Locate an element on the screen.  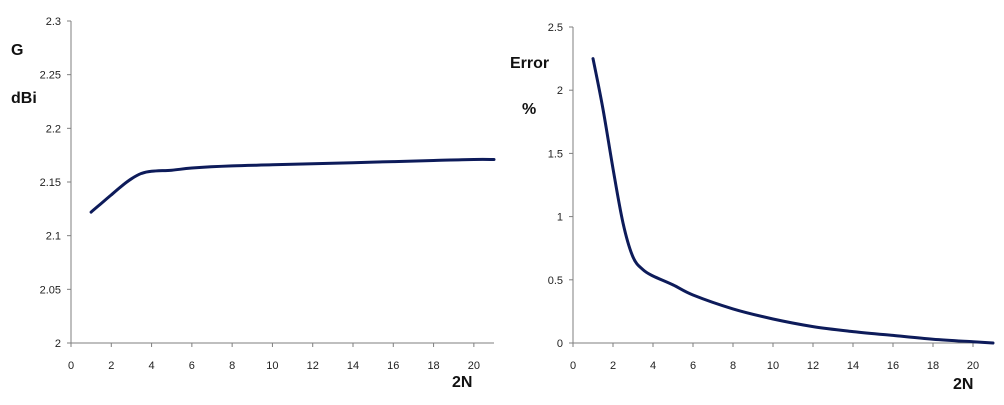
y-tick-label: 2.5 is located at coordinates (555, 28).